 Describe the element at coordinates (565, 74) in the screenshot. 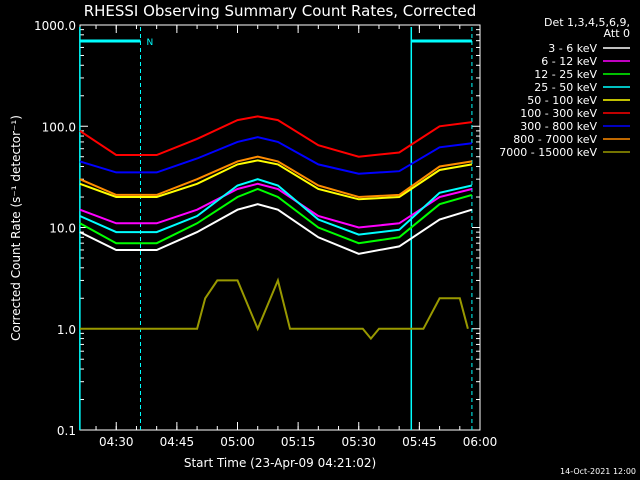

I see `legend-entry-label: 12 - 25 keV` at that location.